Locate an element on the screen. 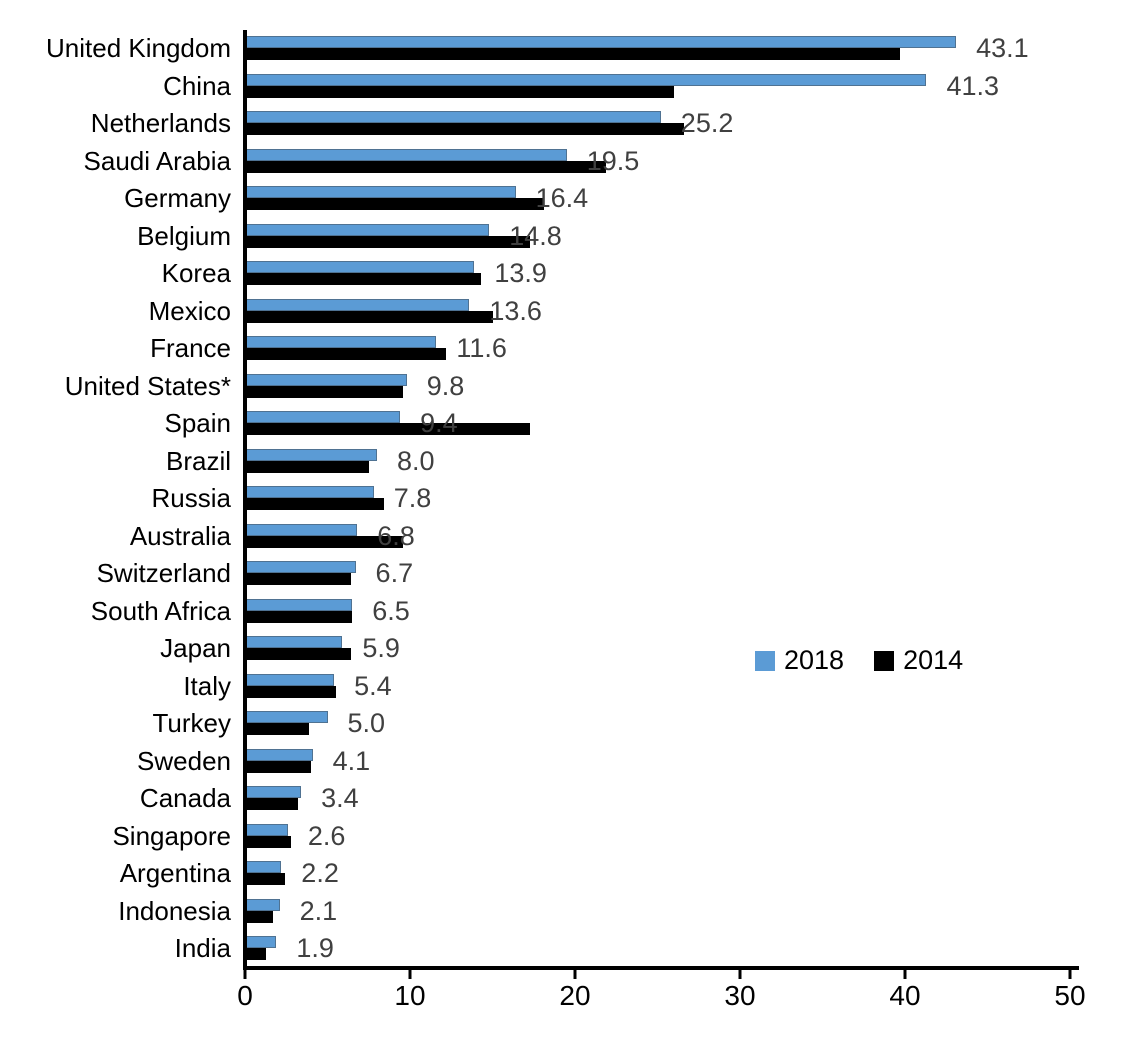 The height and width of the screenshot is (1041, 1123). chart-row: Saudi Arabia 19.5 is located at coordinates (535, 162).